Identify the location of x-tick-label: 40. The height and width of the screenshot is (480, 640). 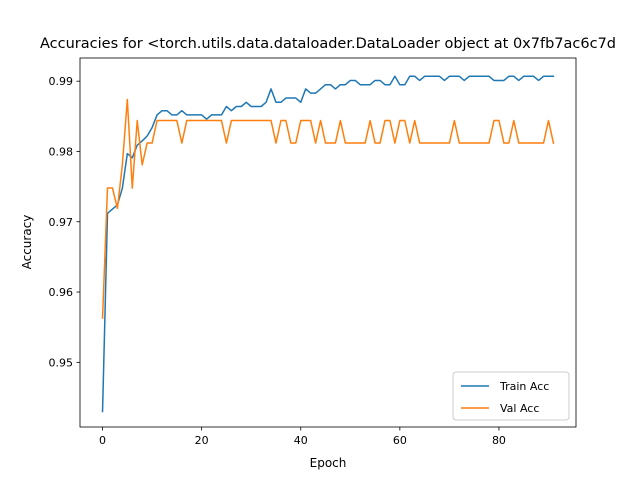
(301, 440).